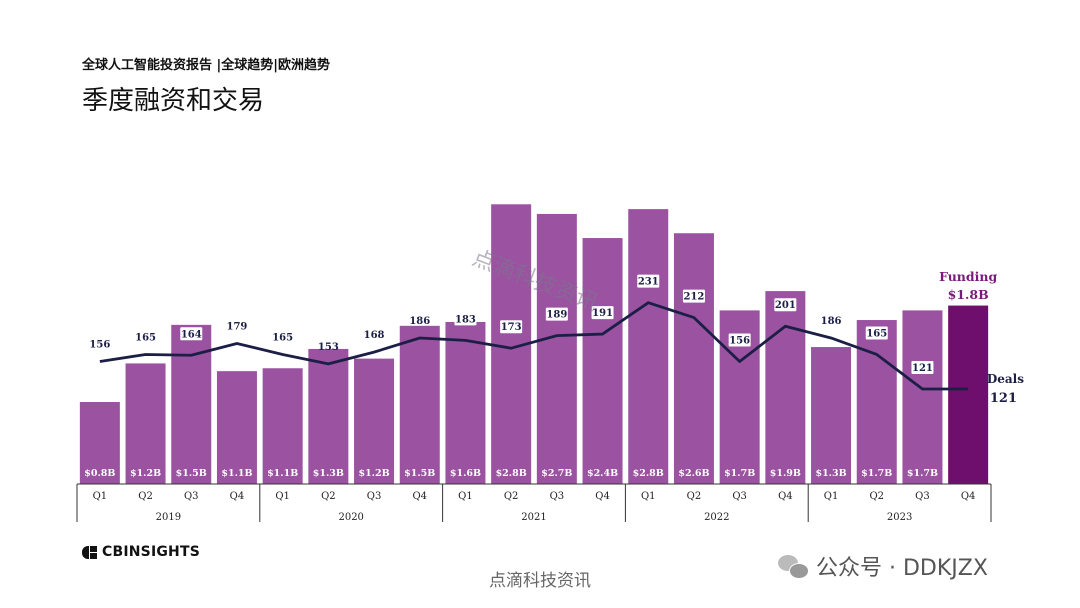 The width and height of the screenshot is (1080, 608). What do you see at coordinates (902, 568) in the screenshot?
I see `wechat-text: 公众号 · DDKJZX` at bounding box center [902, 568].